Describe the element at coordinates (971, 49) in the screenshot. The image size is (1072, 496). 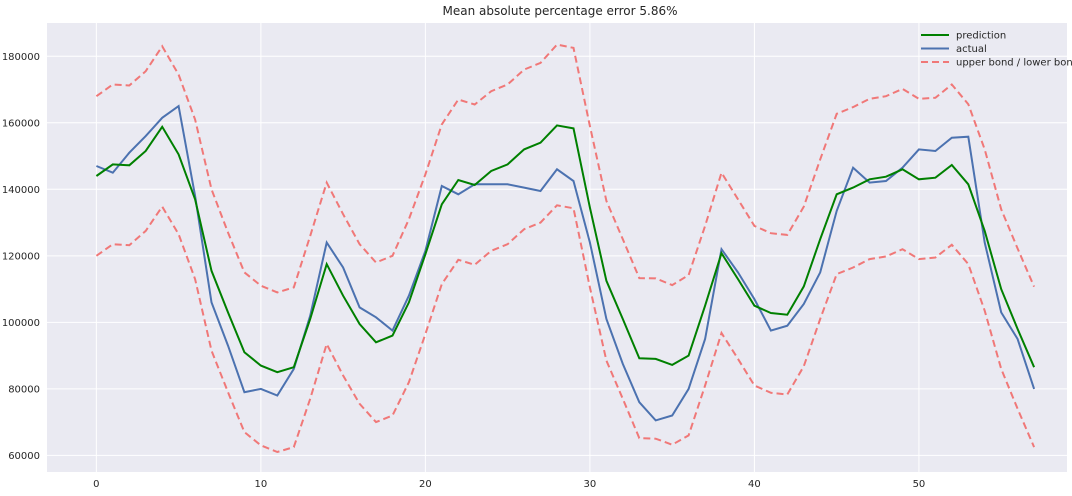
I see `legend-label: actual` at that location.